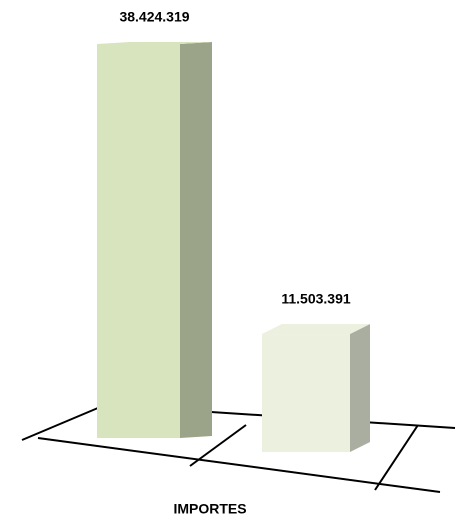 The height and width of the screenshot is (521, 458). What do you see at coordinates (316, 299) in the screenshot?
I see `data-label: 11.503.391` at bounding box center [316, 299].